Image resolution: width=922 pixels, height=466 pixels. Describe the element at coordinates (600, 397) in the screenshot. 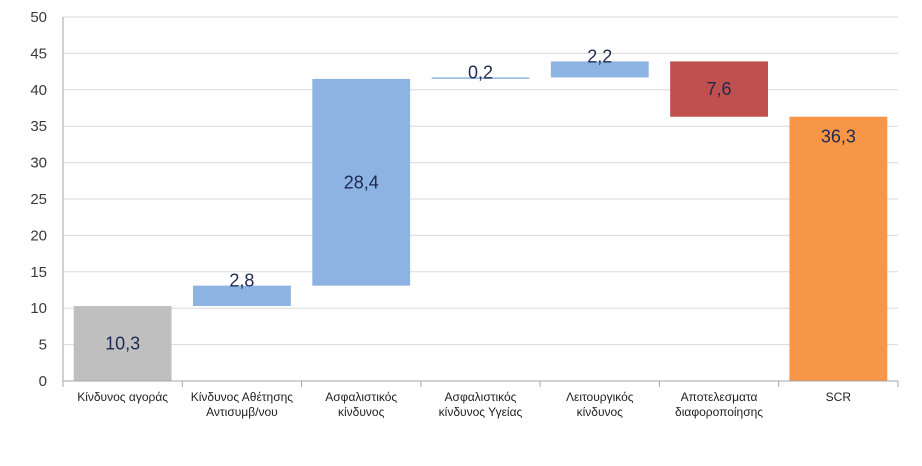

I see `x-category-label: Λειτουργικός` at that location.